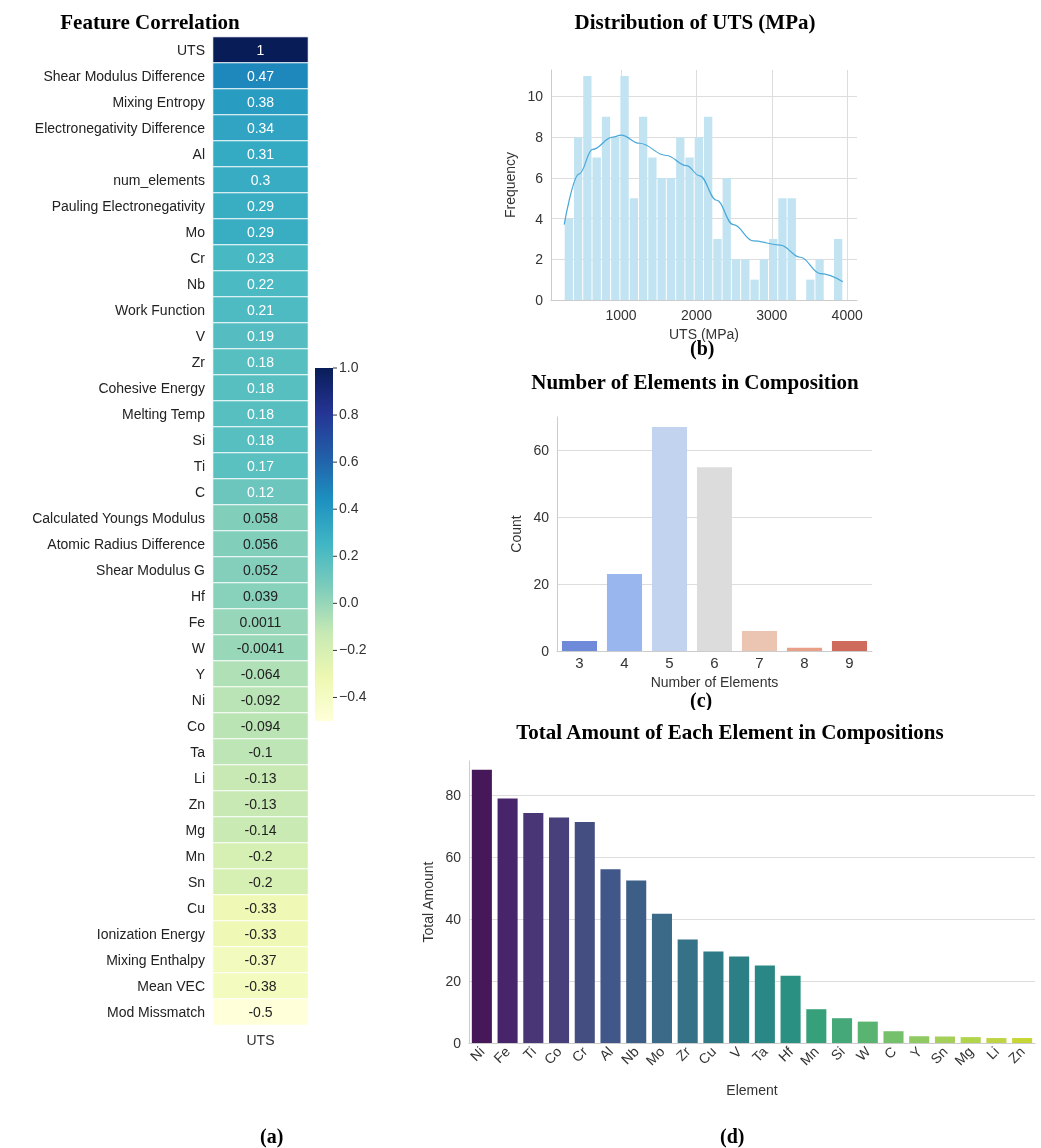  Describe the element at coordinates (539, 177) in the screenshot. I see `y-tick-label: 6` at that location.